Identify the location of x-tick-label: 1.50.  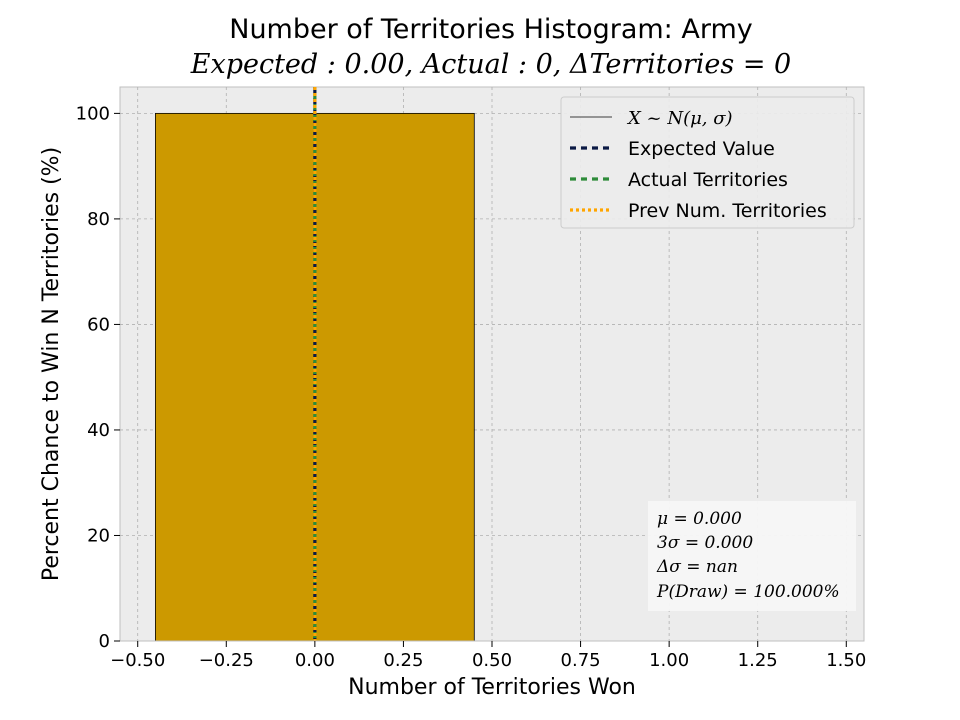
(846, 660).